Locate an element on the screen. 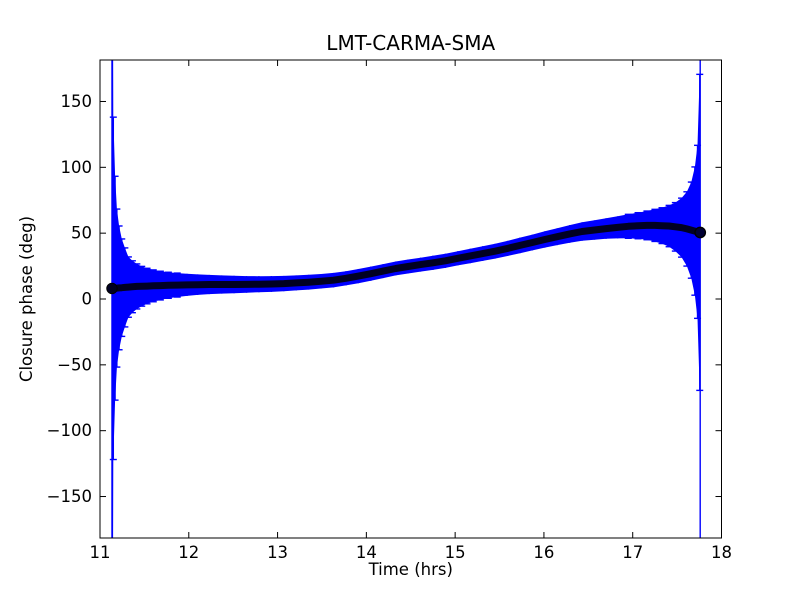  y-tick-label: −50 is located at coordinates (74, 364).